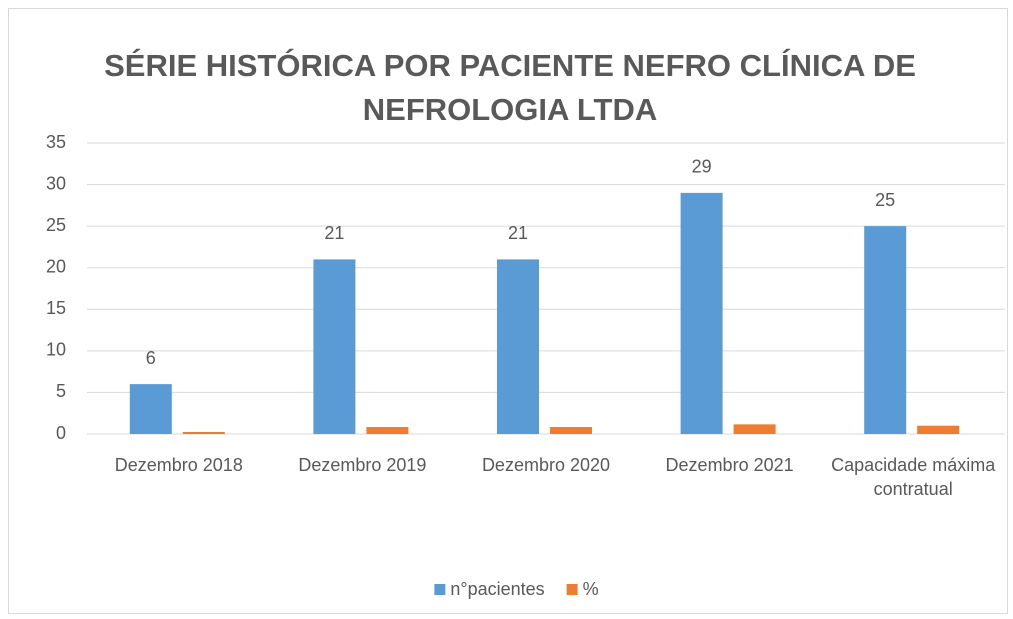 This screenshot has height=619, width=1013. I want to click on data-label: 29, so click(702, 167).